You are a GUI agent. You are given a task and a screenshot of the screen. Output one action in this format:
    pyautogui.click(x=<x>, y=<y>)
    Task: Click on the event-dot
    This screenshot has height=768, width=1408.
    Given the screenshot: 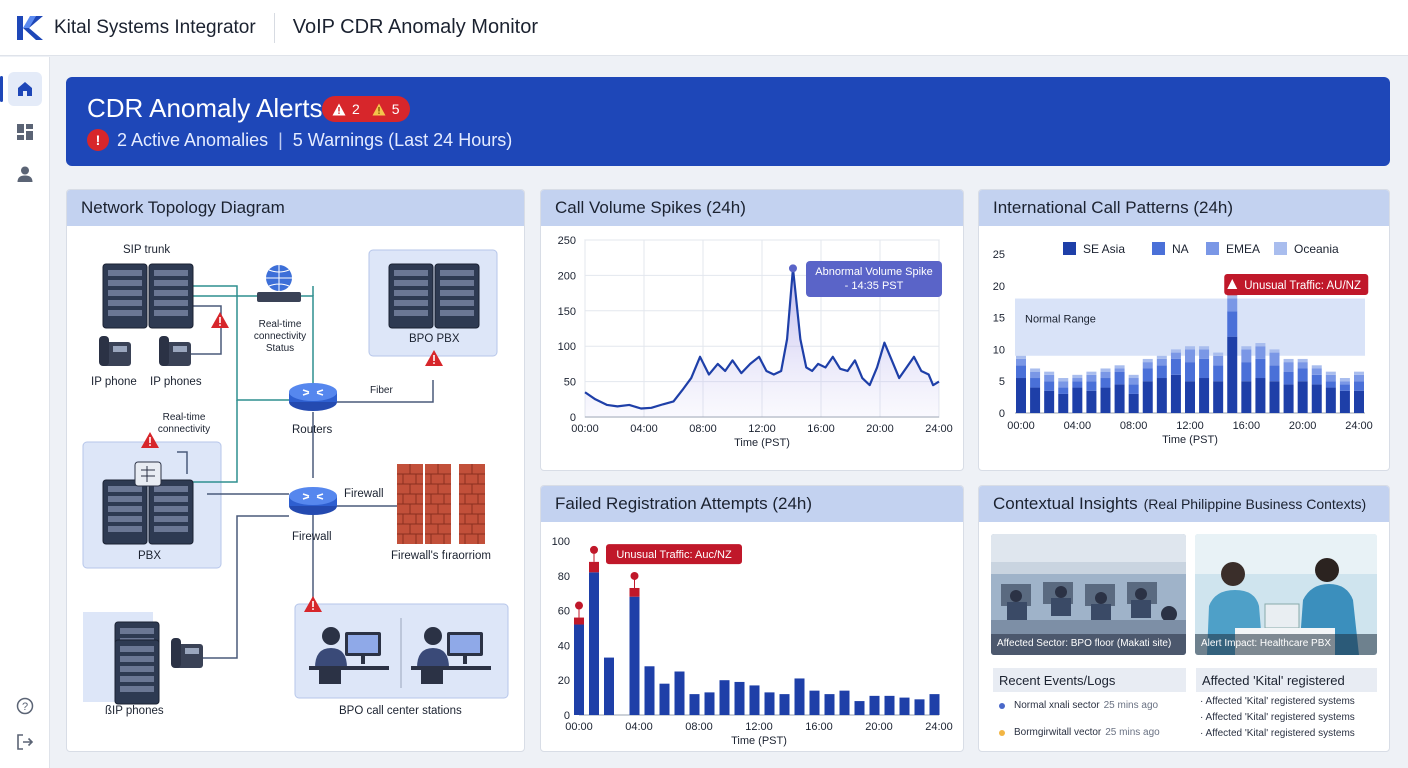 What is the action you would take?
    pyautogui.click(x=1002, y=732)
    